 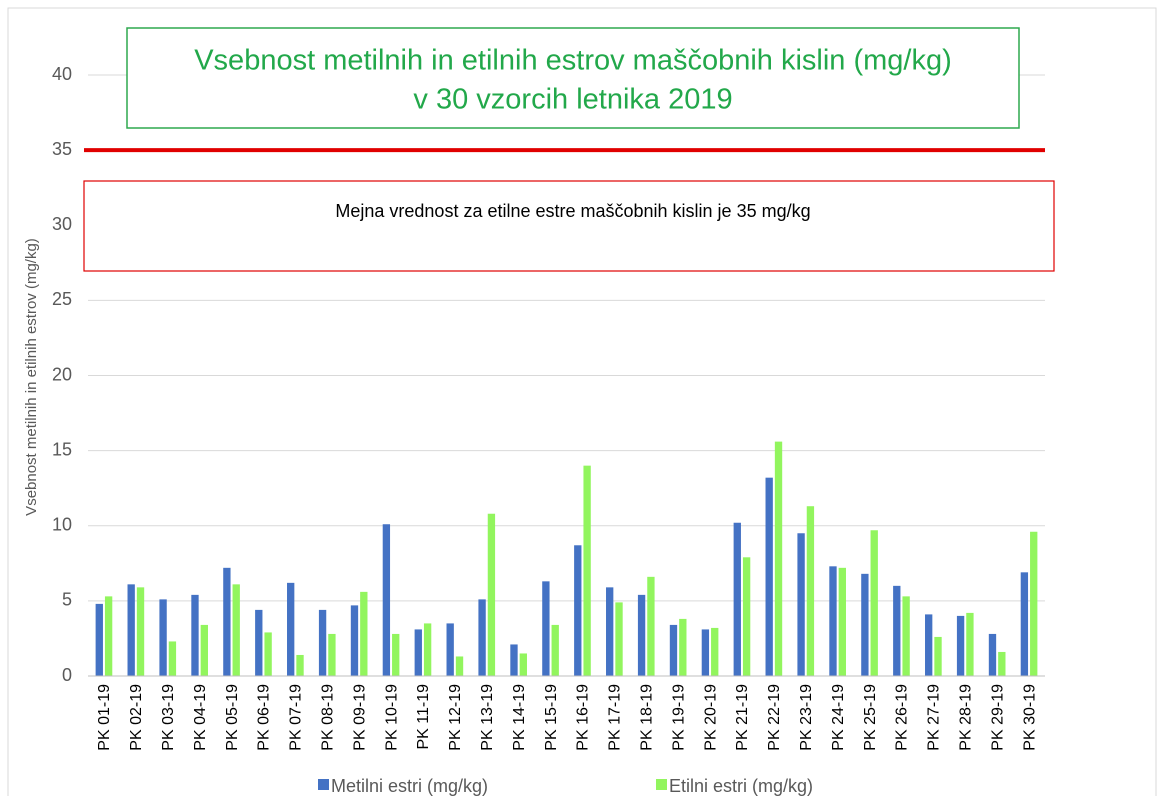 What do you see at coordinates (710, 717) in the screenshot?
I see `x-tick-label: PK 20-19` at bounding box center [710, 717].